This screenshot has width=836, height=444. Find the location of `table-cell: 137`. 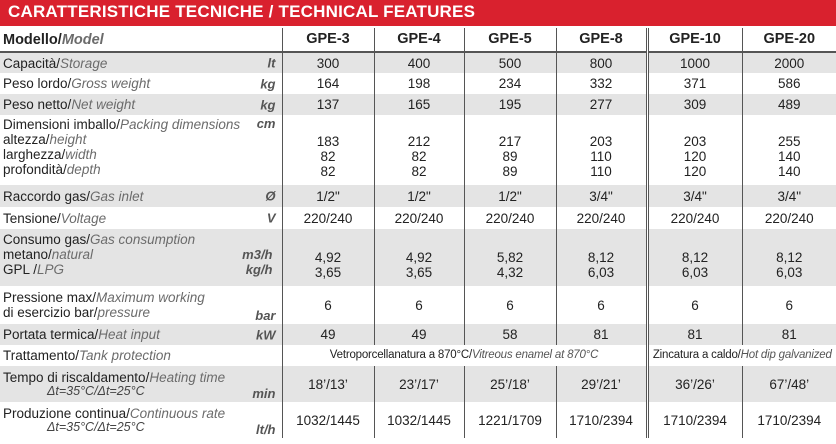

table-cell: 137 is located at coordinates (328, 104).